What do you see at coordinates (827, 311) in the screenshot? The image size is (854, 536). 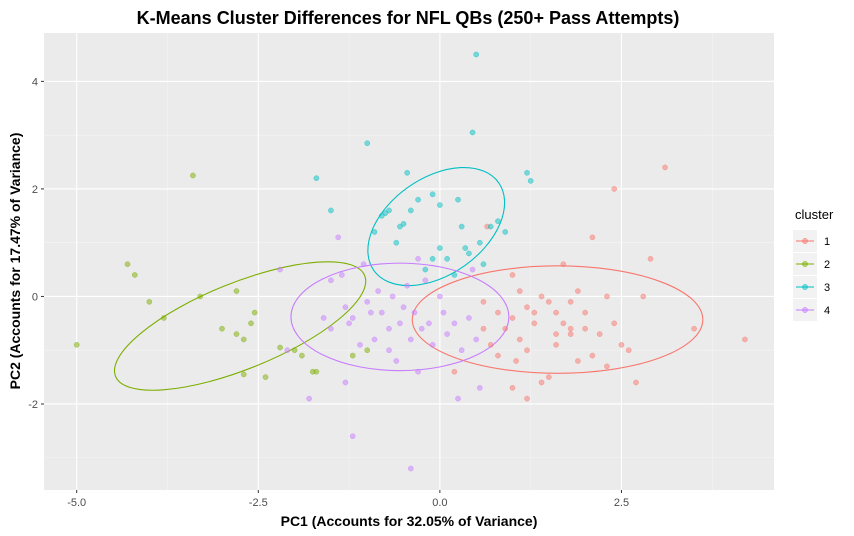 I see `legend-label: 4` at bounding box center [827, 311].